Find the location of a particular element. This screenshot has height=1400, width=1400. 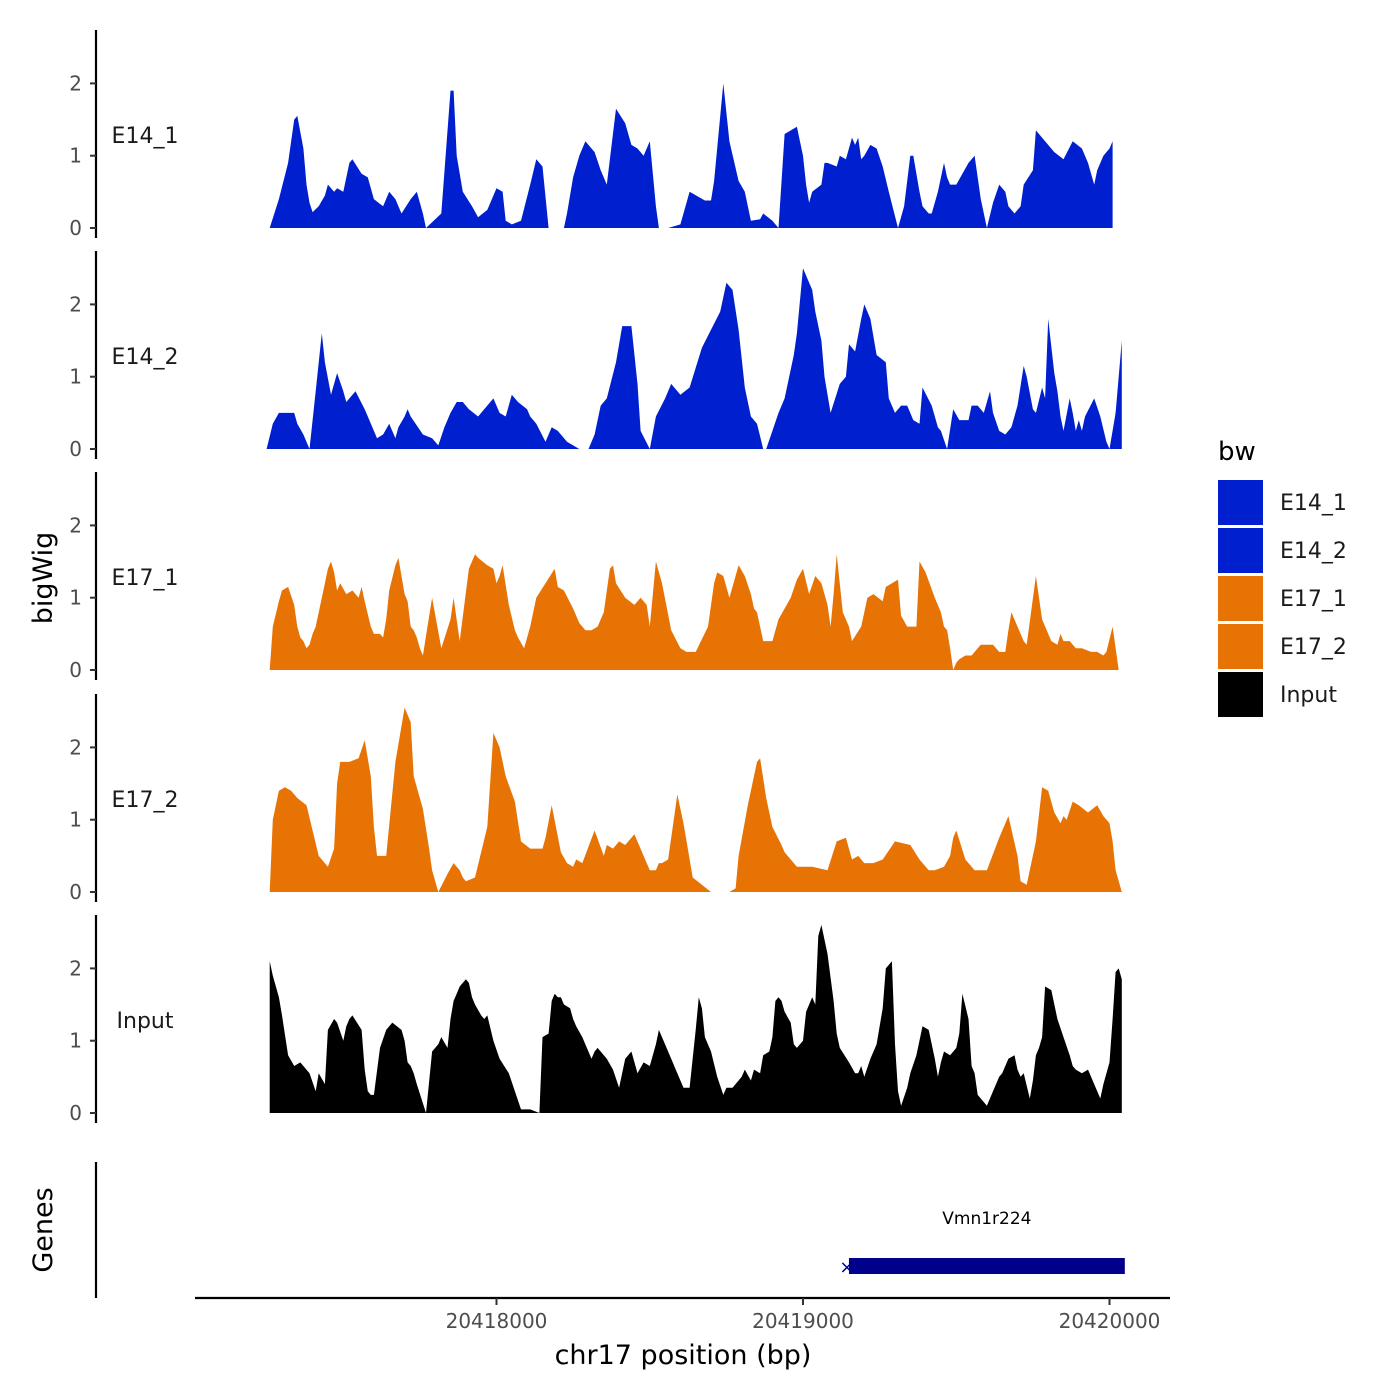

legend-label: E17_1 is located at coordinates (1313, 599).